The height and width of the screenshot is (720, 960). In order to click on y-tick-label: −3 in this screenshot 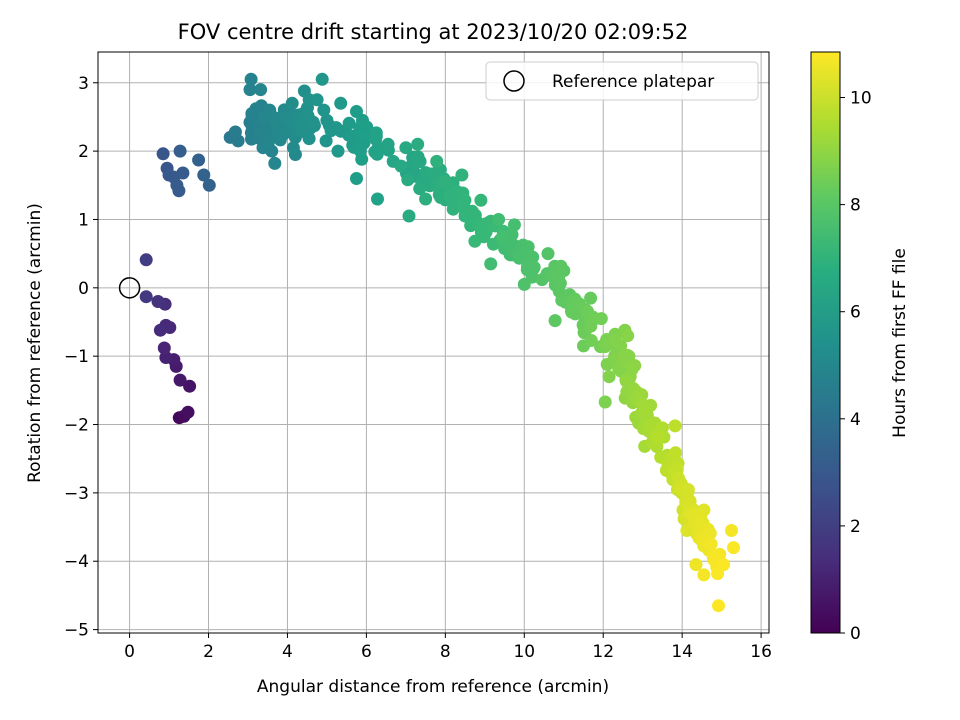, I will do `click(76, 494)`.